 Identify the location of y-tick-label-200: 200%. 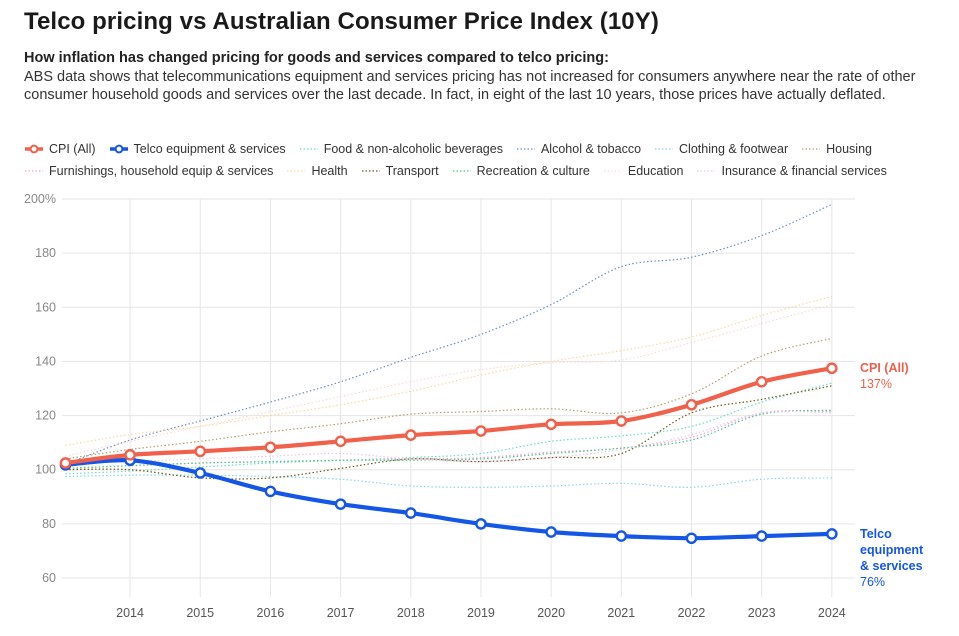
(40, 199).